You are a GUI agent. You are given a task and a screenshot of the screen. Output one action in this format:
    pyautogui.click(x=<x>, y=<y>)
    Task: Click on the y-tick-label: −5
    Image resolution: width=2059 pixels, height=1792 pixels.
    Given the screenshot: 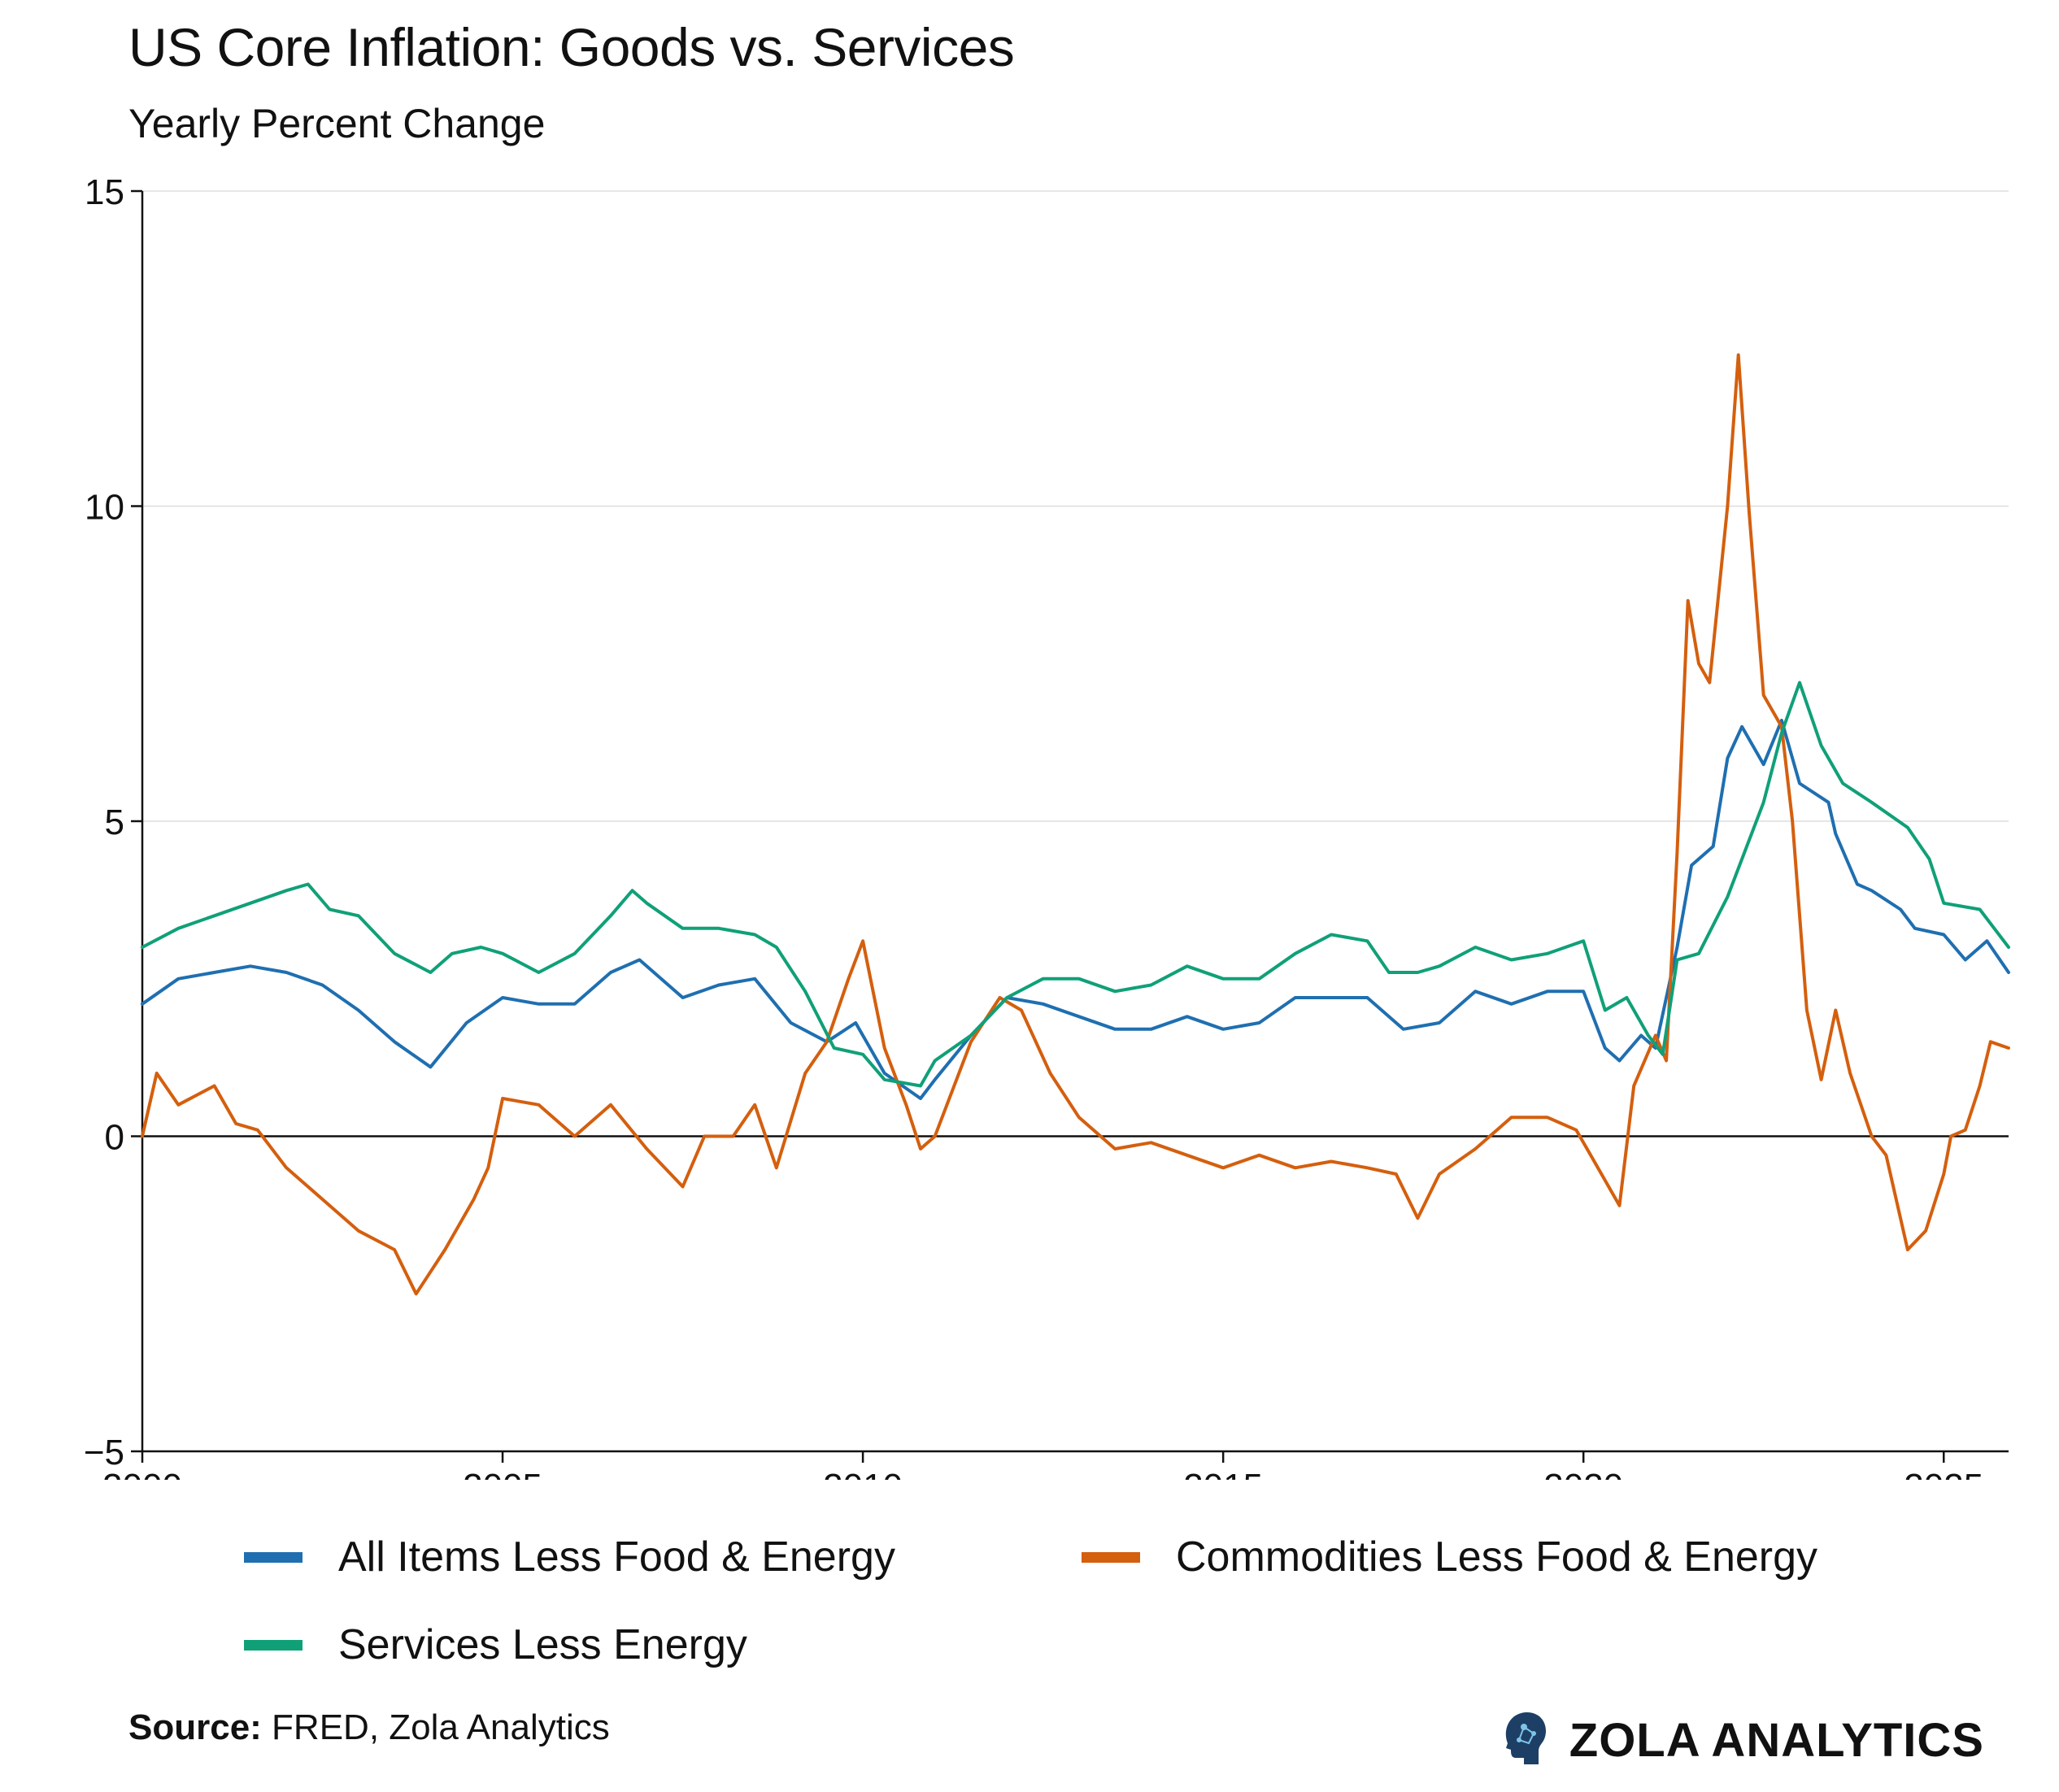 What is the action you would take?
    pyautogui.click(x=104, y=1452)
    